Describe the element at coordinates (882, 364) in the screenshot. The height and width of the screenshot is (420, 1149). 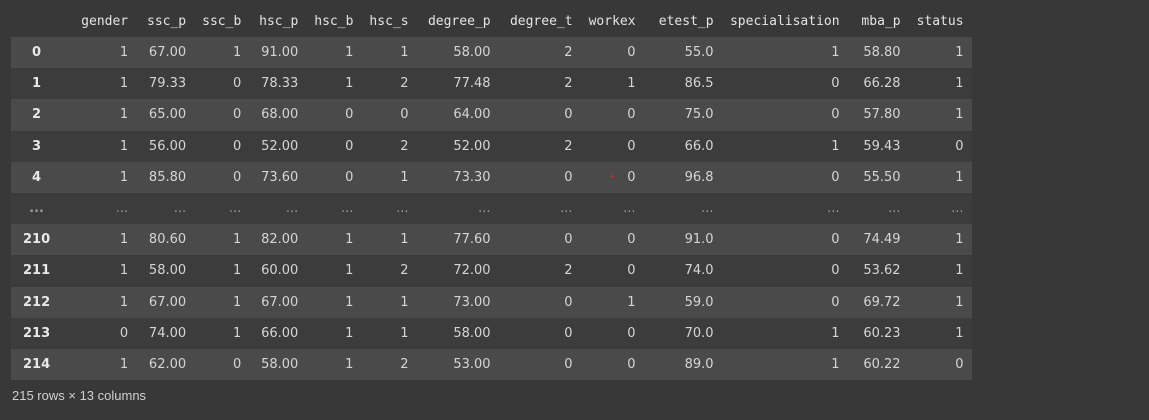
I see `table-cell-mba-p: 60.22` at that location.